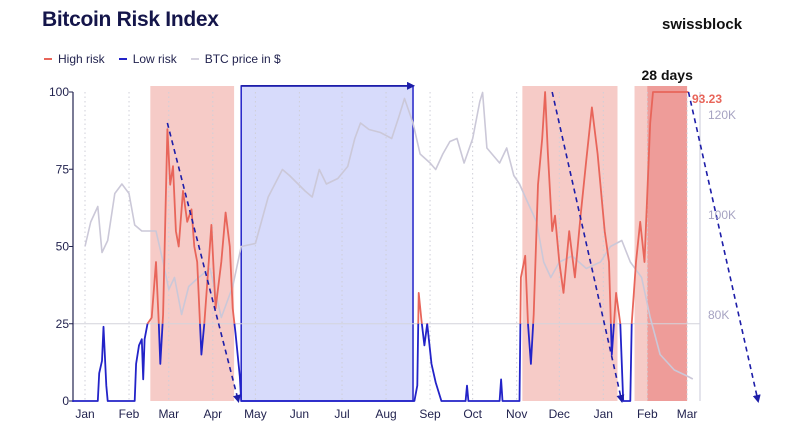 The image size is (800, 429). I want to click on y-tick-label: 75, so click(63, 169).